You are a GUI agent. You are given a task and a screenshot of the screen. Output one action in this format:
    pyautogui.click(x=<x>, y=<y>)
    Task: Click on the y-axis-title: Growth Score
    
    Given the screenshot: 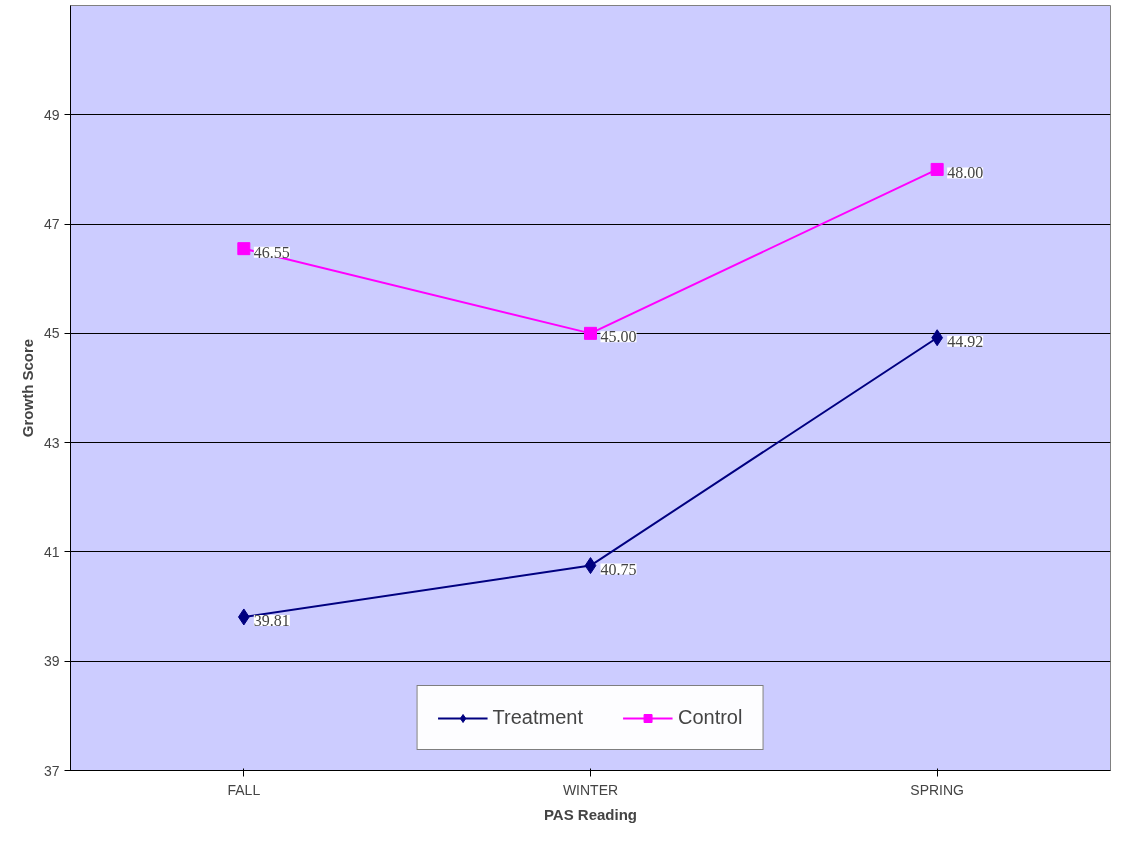 What is the action you would take?
    pyautogui.click(x=27, y=388)
    